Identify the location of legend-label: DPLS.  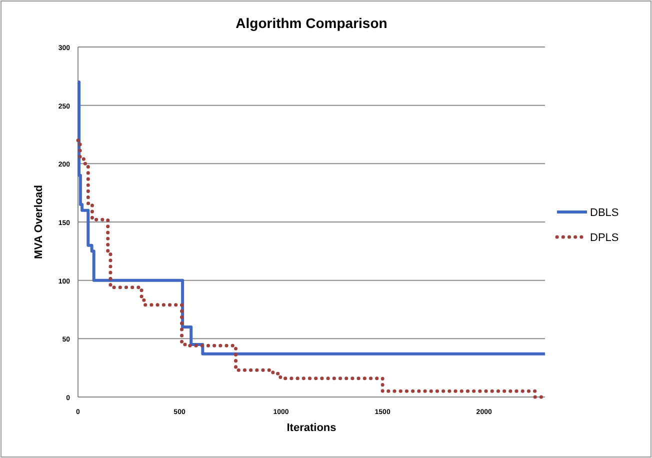
(604, 238).